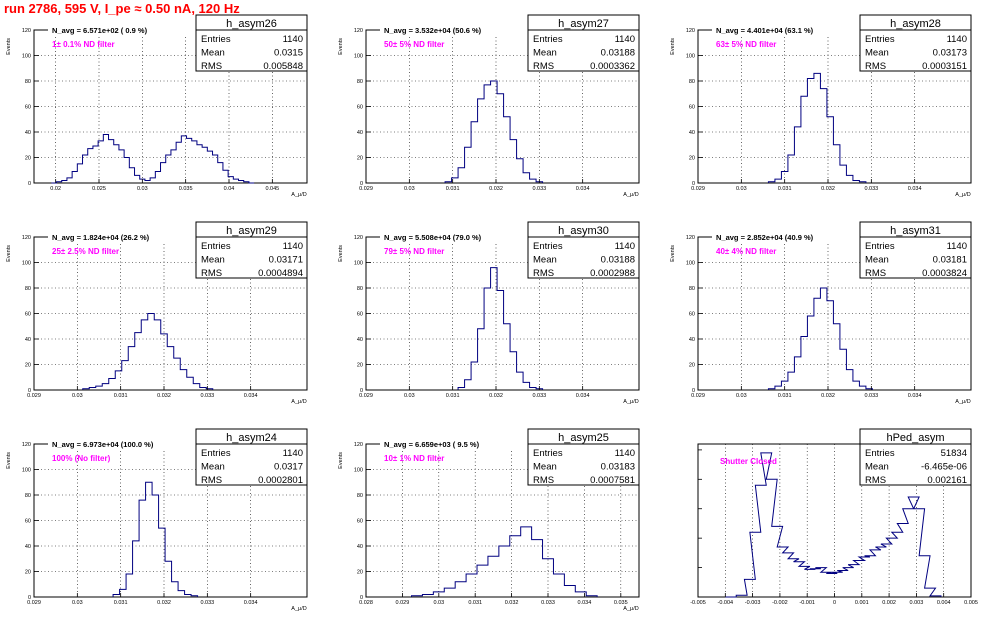  Describe the element at coordinates (251, 438) in the screenshot. I see `histogram-name: h_asym24` at that location.